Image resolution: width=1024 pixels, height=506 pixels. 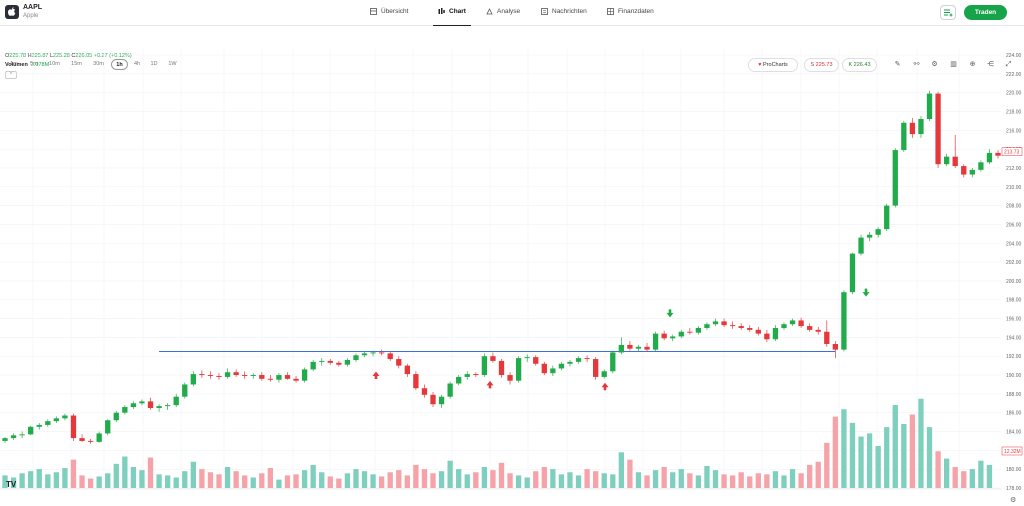 What do you see at coordinates (821, 65) in the screenshot?
I see `sell-button: S 225.73` at bounding box center [821, 65].